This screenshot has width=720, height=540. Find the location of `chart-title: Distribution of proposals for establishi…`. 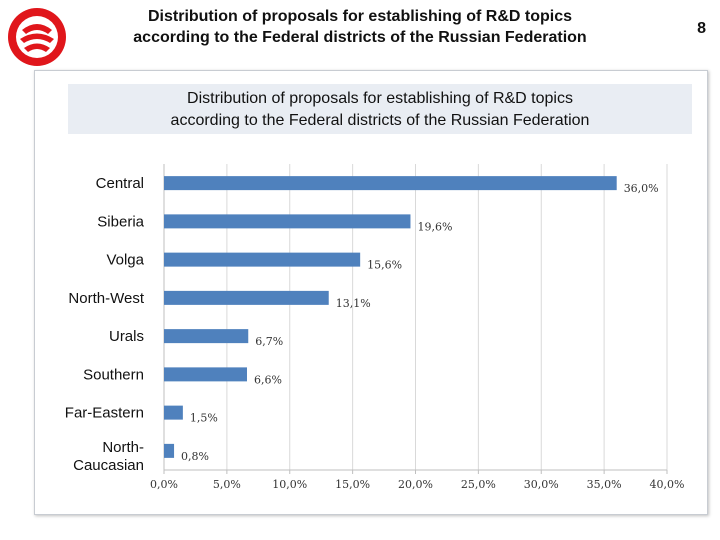

chart-title: Distribution of proposals for establishi… is located at coordinates (380, 110).